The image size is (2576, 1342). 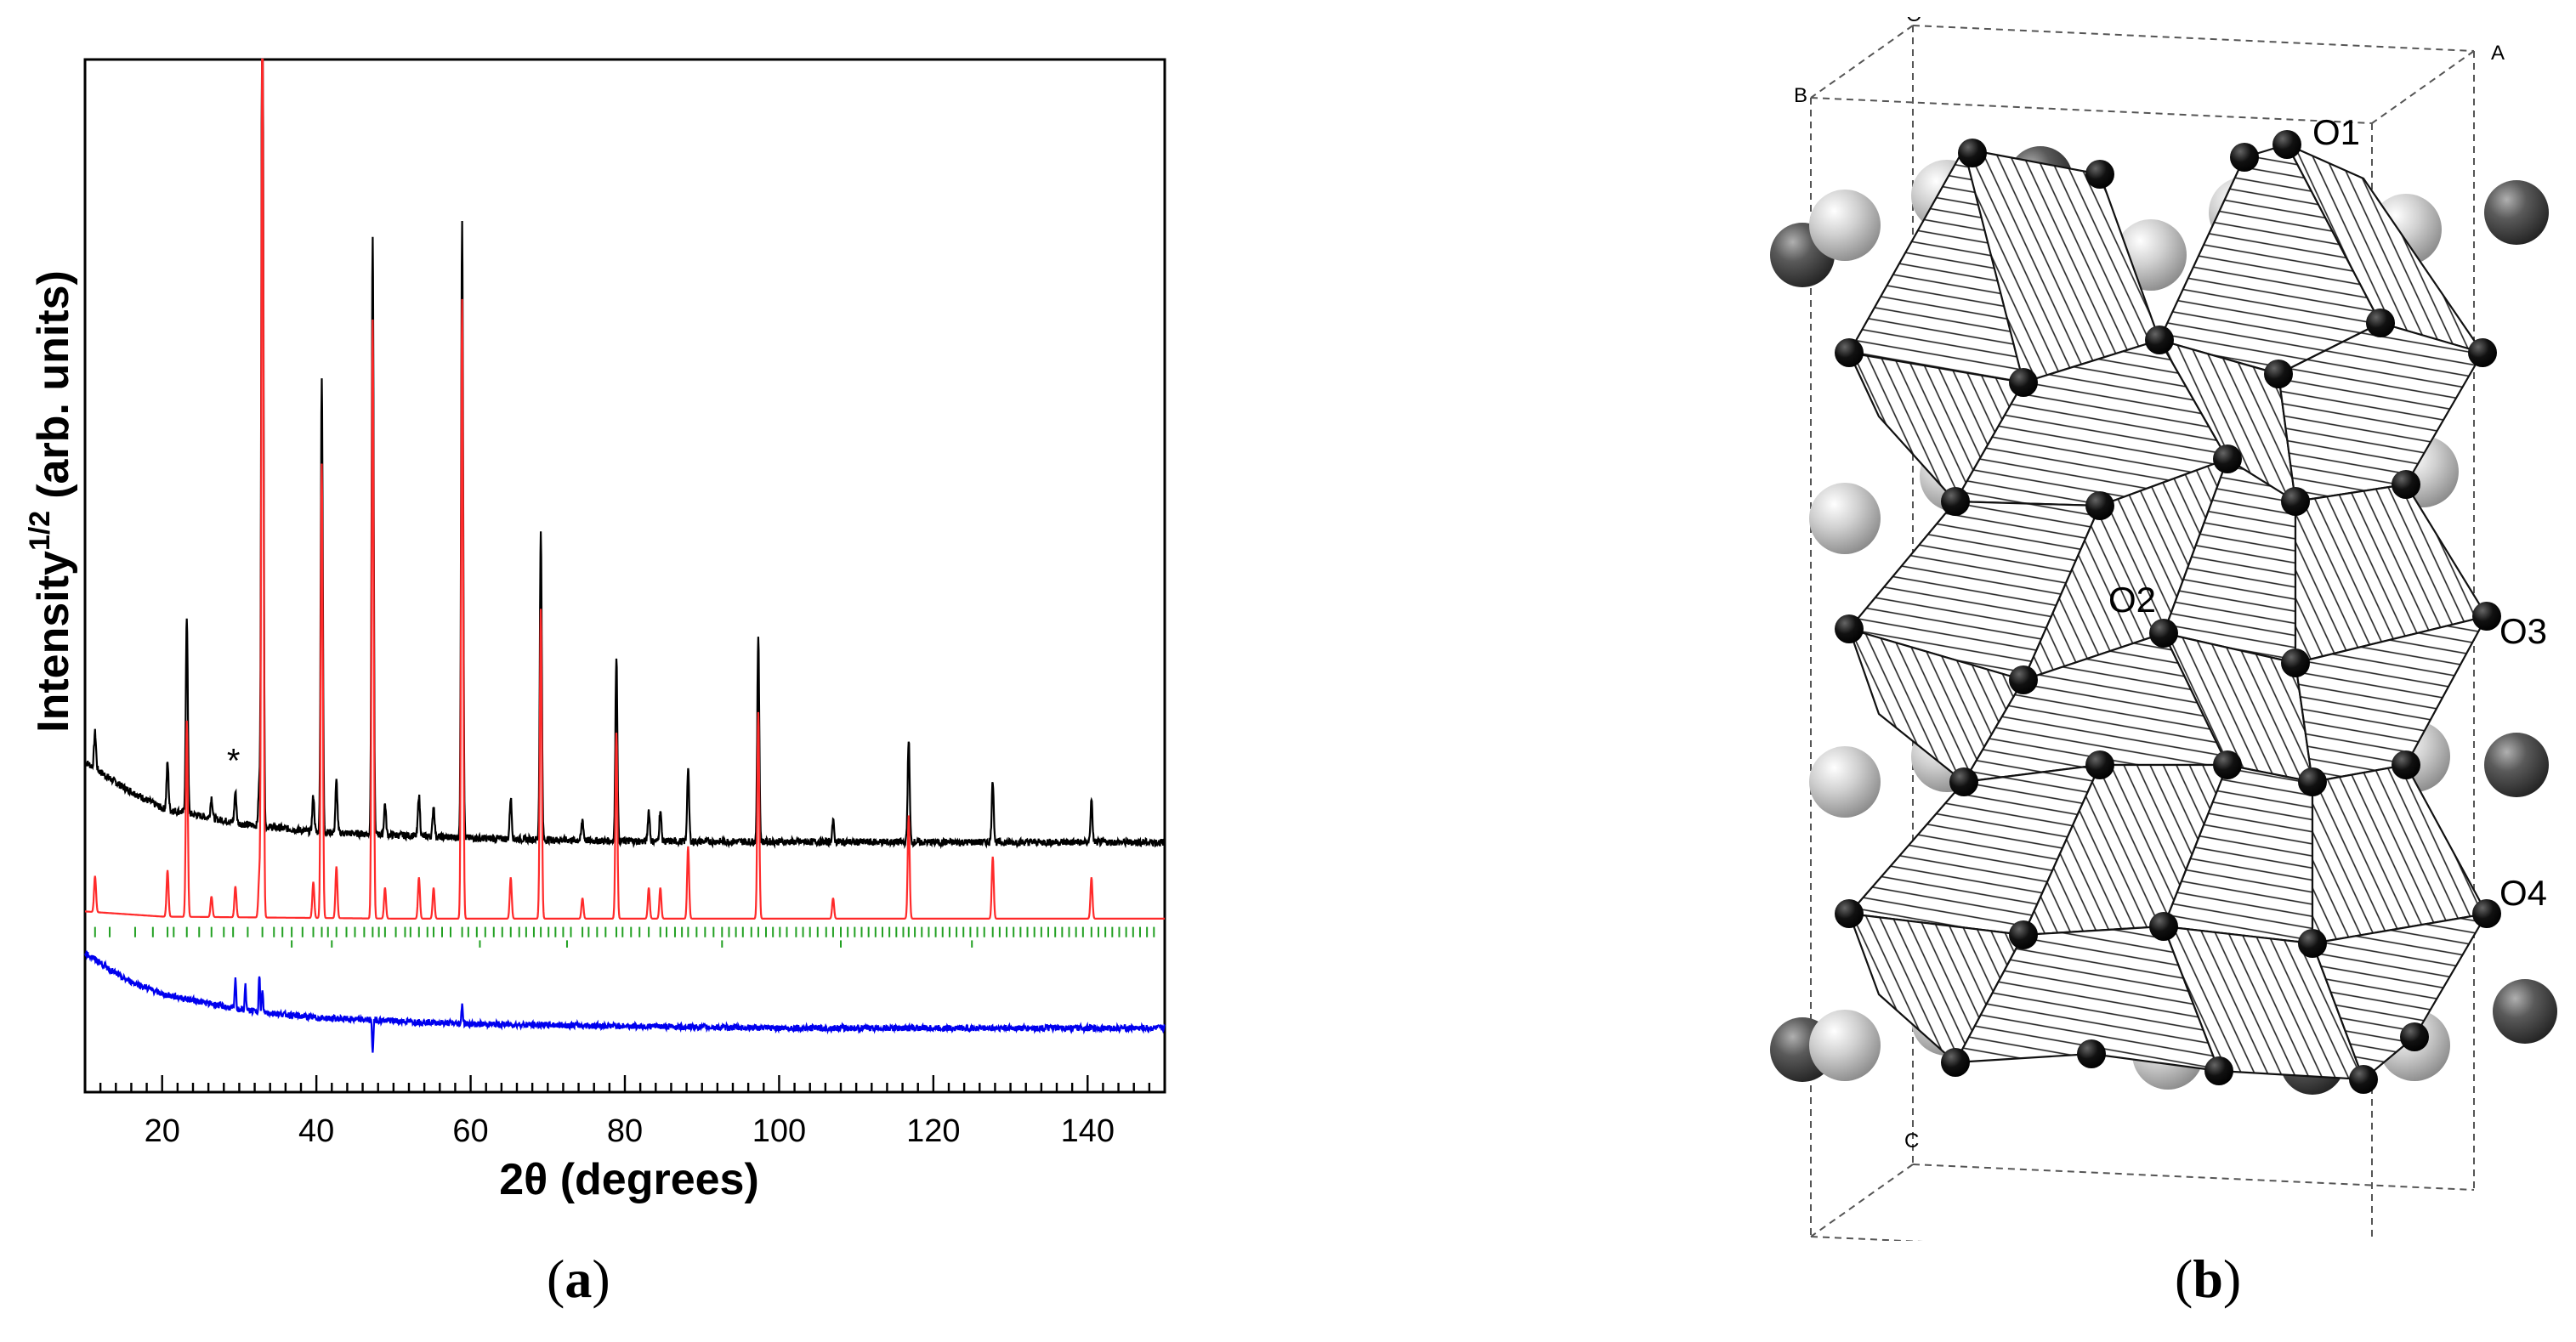 What do you see at coordinates (625, 1001) in the screenshot?
I see `difference-pattern-line` at bounding box center [625, 1001].